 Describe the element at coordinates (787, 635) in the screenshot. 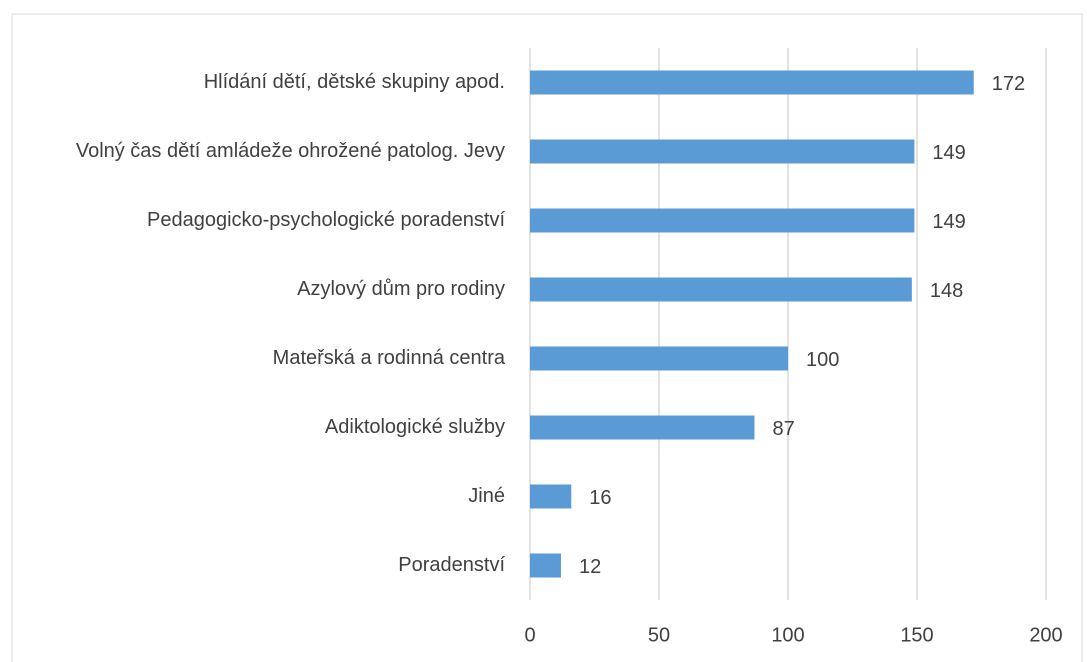

I see `x-tick-label: 100` at that location.